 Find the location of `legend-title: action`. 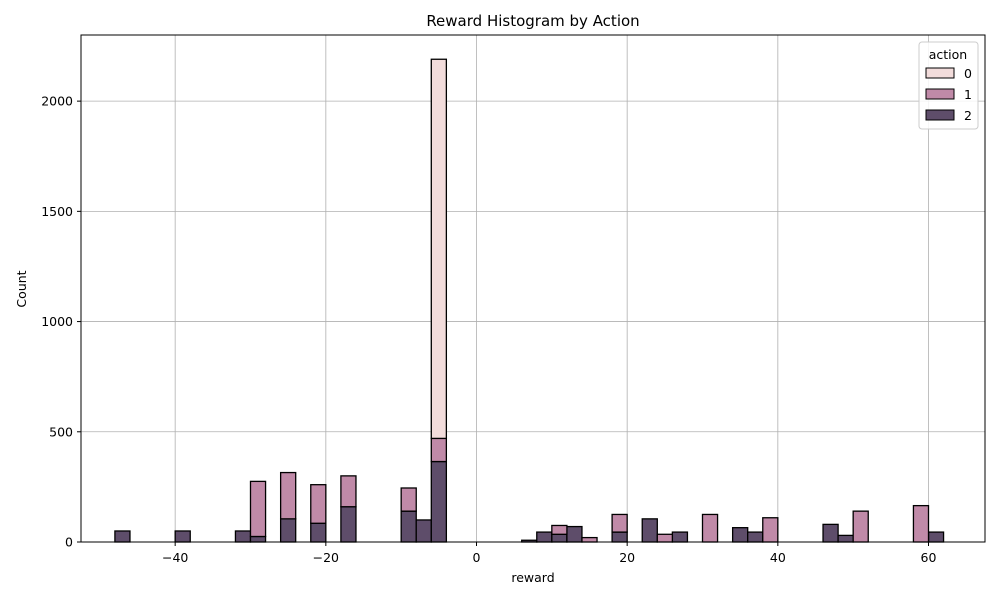

legend-title: action is located at coordinates (948, 54).